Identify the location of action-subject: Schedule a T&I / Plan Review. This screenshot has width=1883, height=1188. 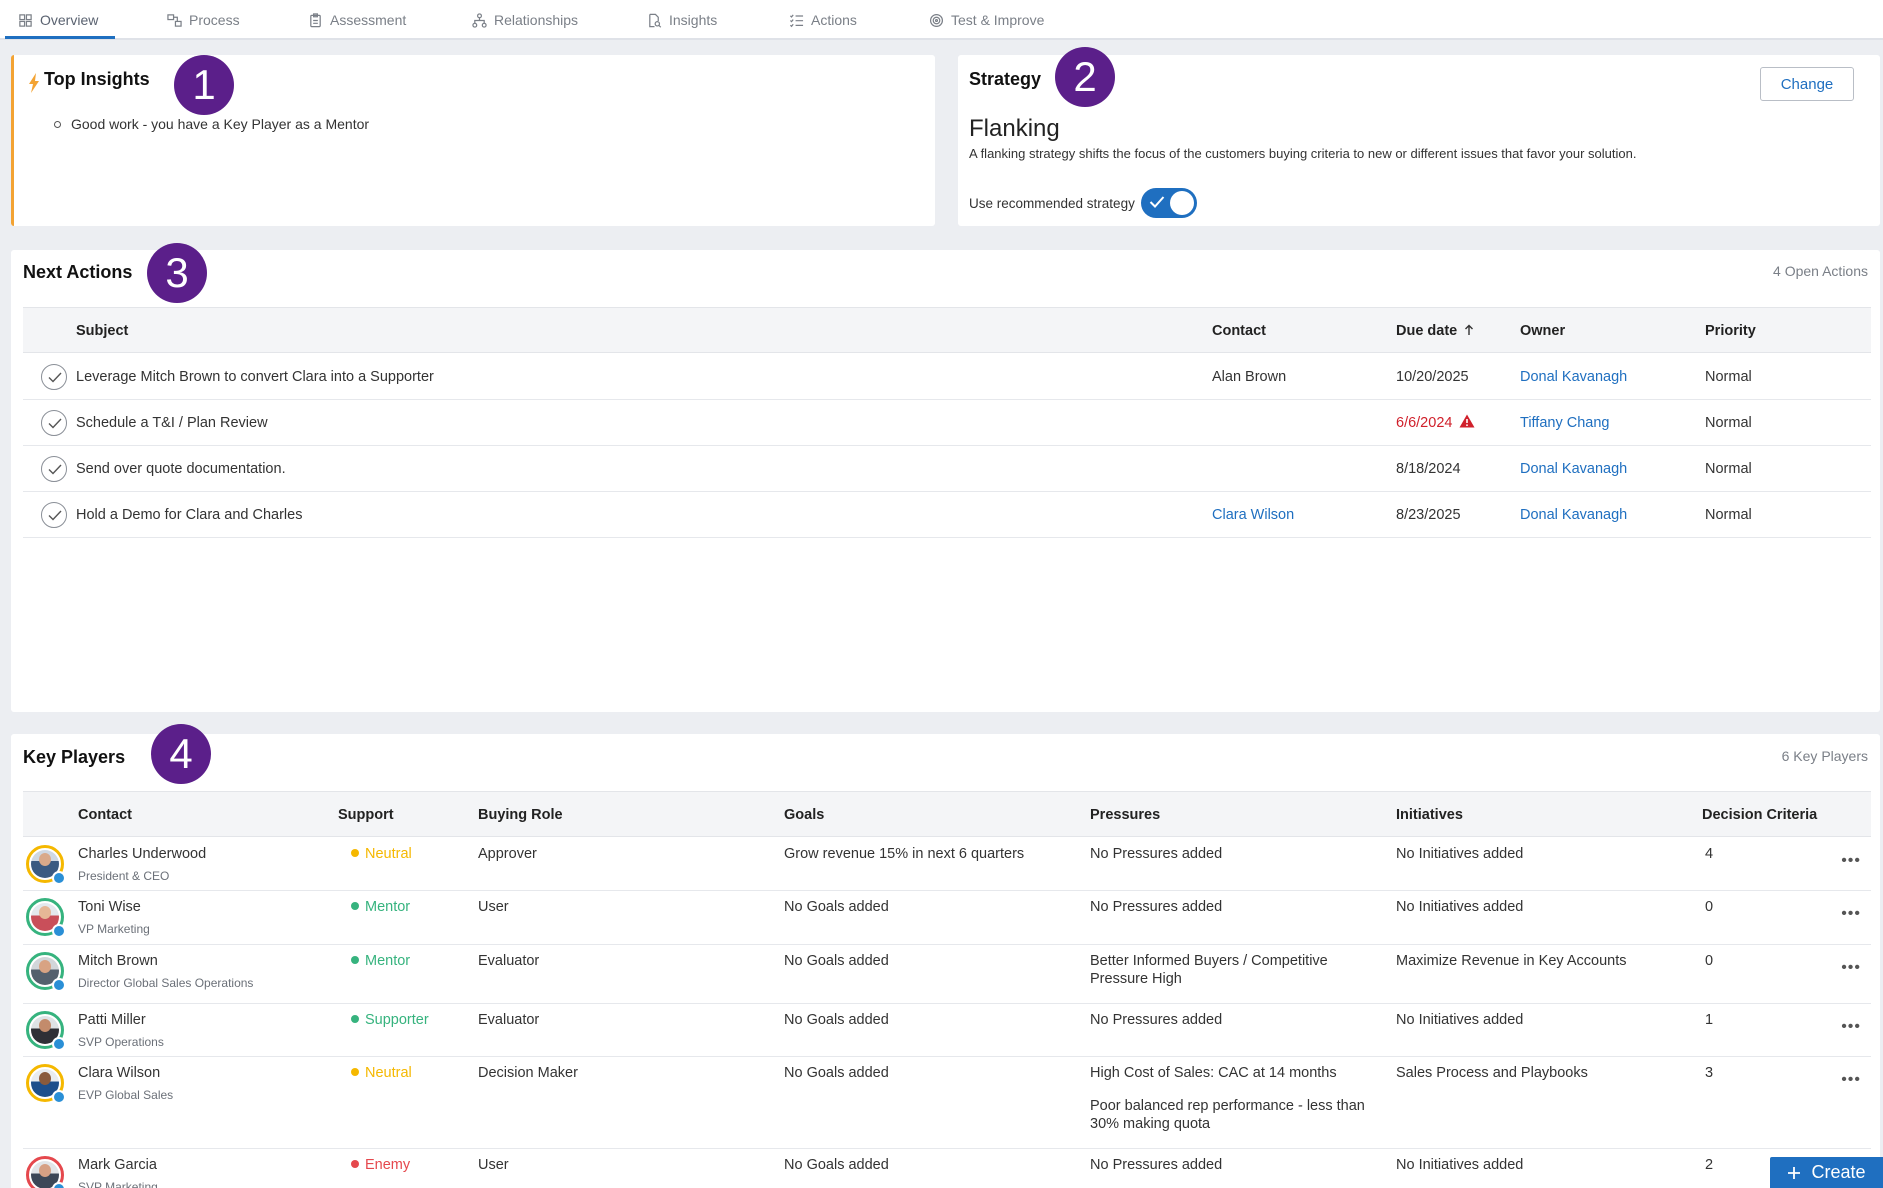
(172, 423).